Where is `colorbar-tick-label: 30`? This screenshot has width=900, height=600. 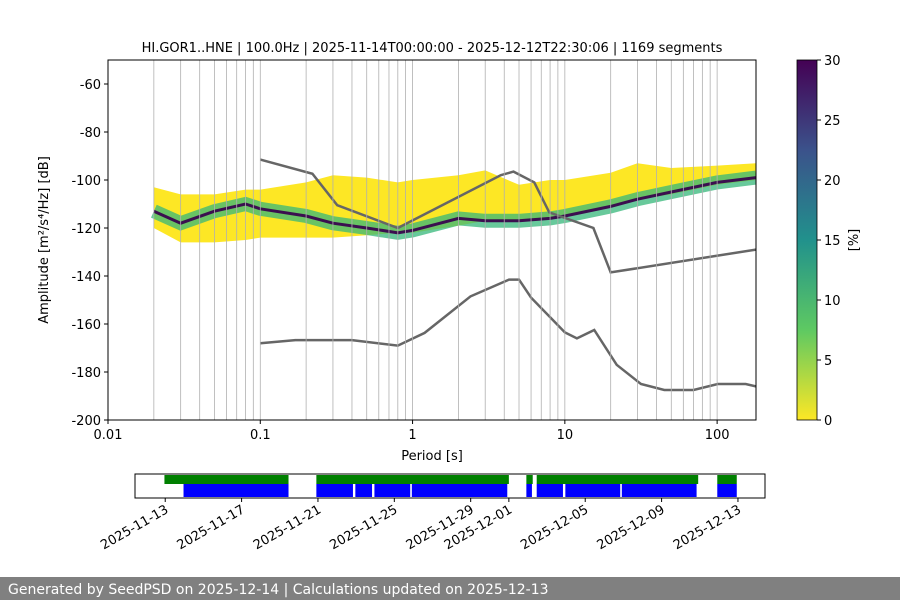 colorbar-tick-label: 30 is located at coordinates (832, 61).